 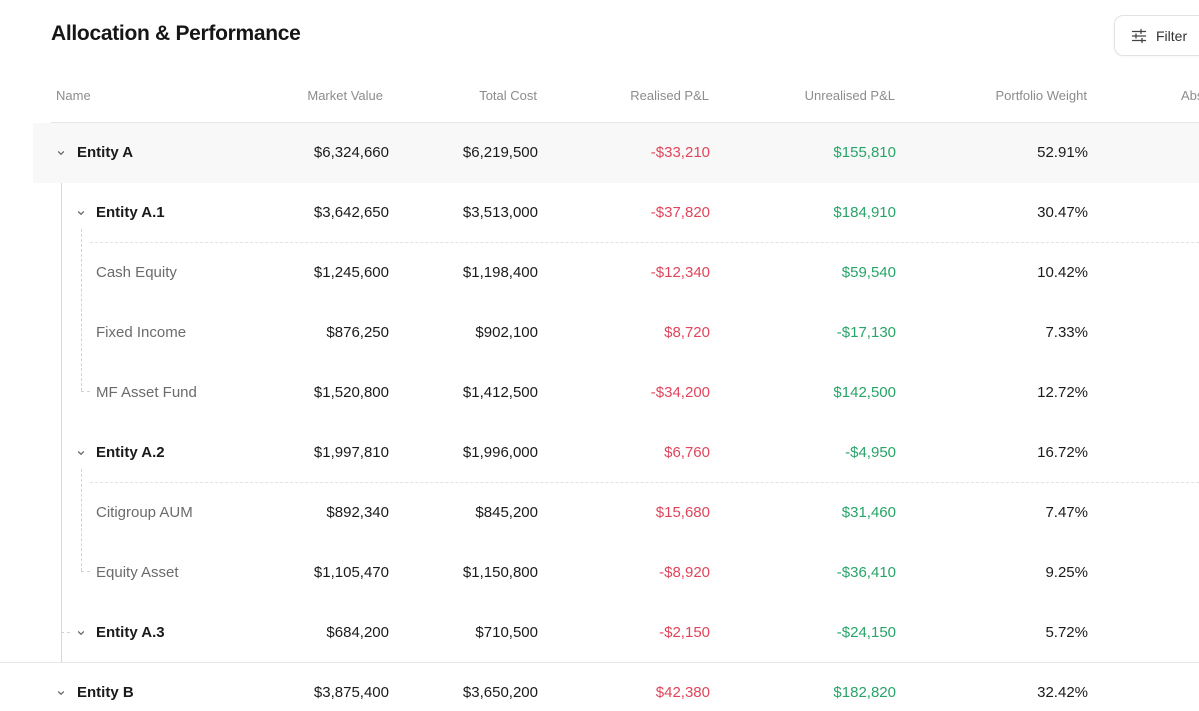 What do you see at coordinates (868, 512) in the screenshot?
I see `cell-unrealised-pl: $31,460` at bounding box center [868, 512].